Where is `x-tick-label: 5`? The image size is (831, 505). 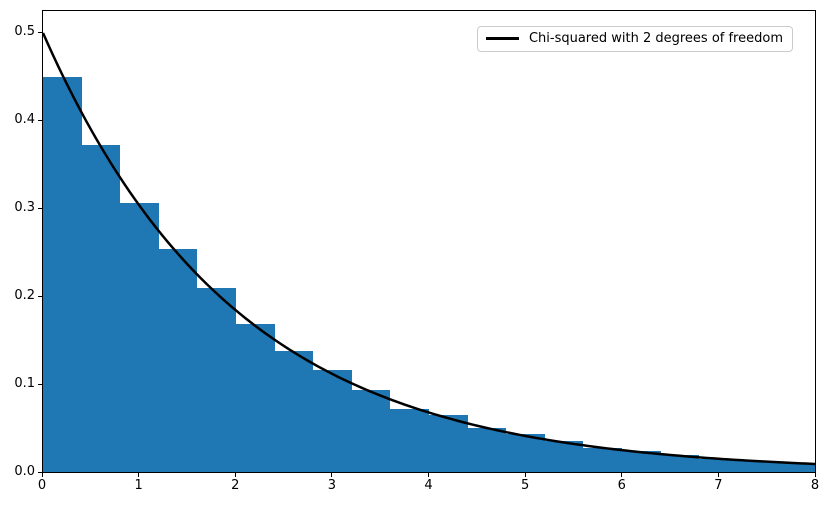 x-tick-label: 5 is located at coordinates (525, 485).